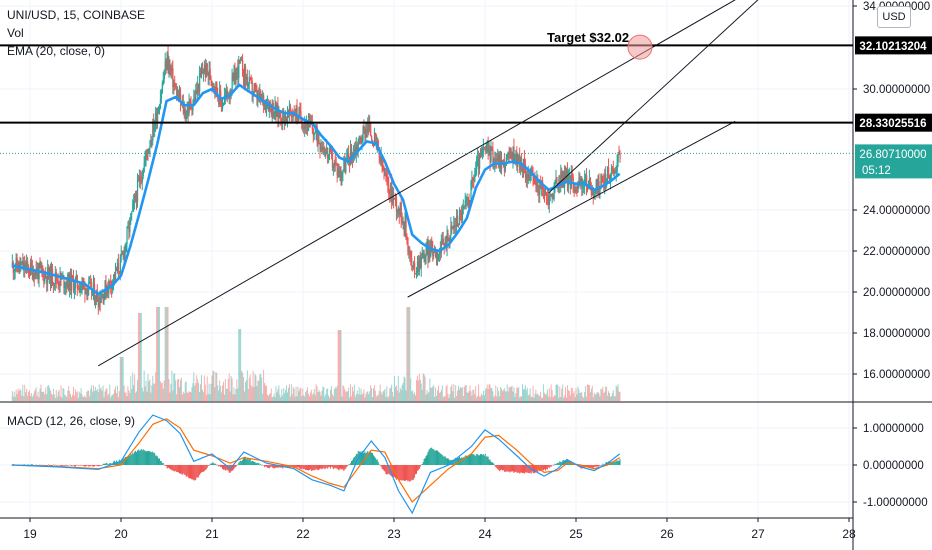 This screenshot has height=550, width=932. I want to click on price-level-tag-bg, so click(893, 45).